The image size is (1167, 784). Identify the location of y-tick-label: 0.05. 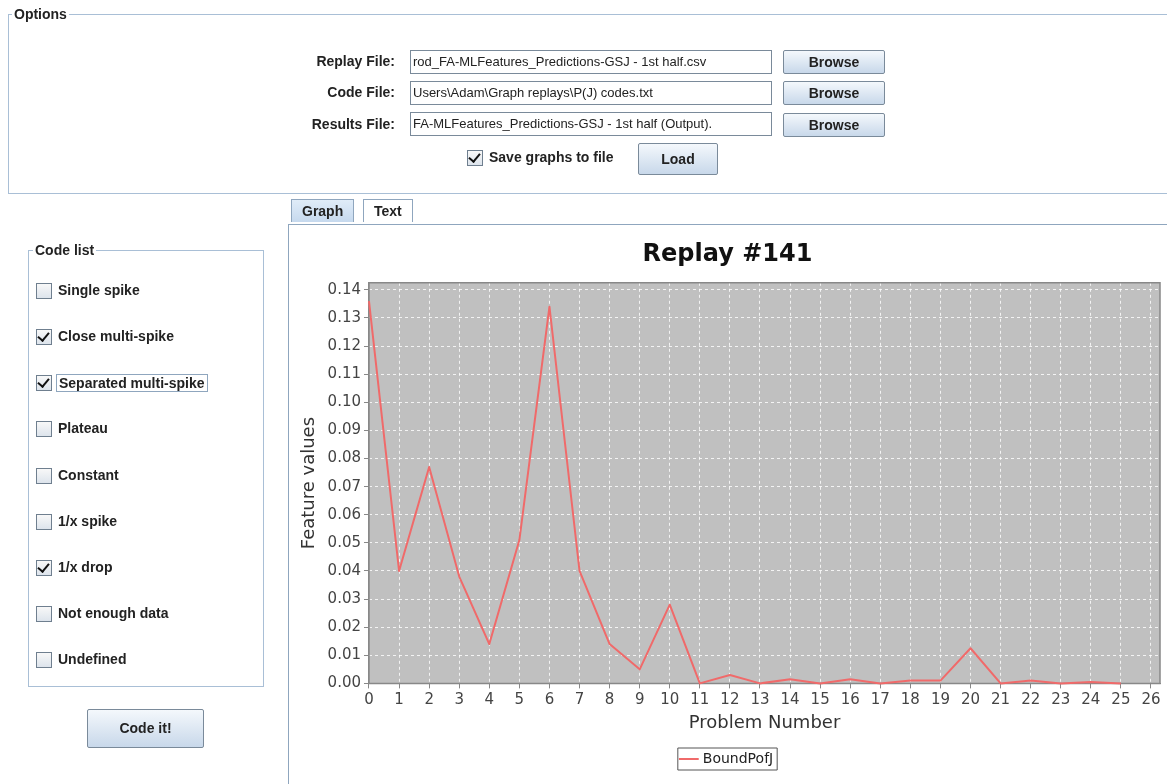
(344, 541).